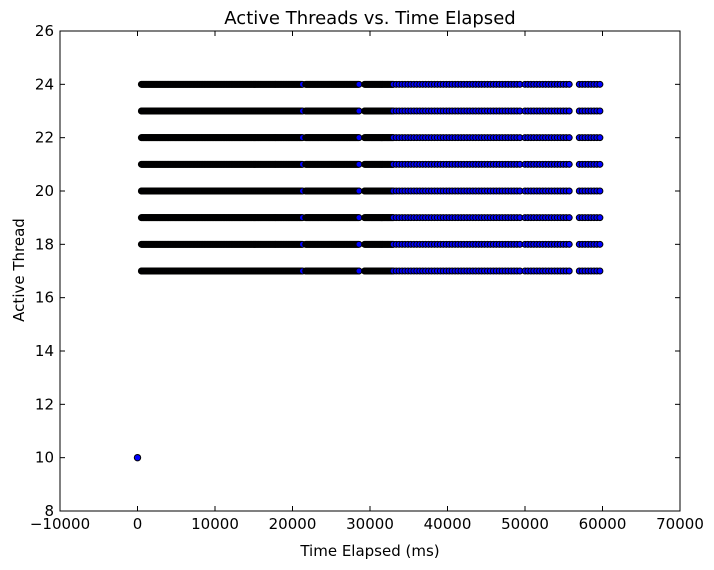  What do you see at coordinates (369, 551) in the screenshot?
I see `x-axis-label: Time Elapsed (ms)` at bounding box center [369, 551].